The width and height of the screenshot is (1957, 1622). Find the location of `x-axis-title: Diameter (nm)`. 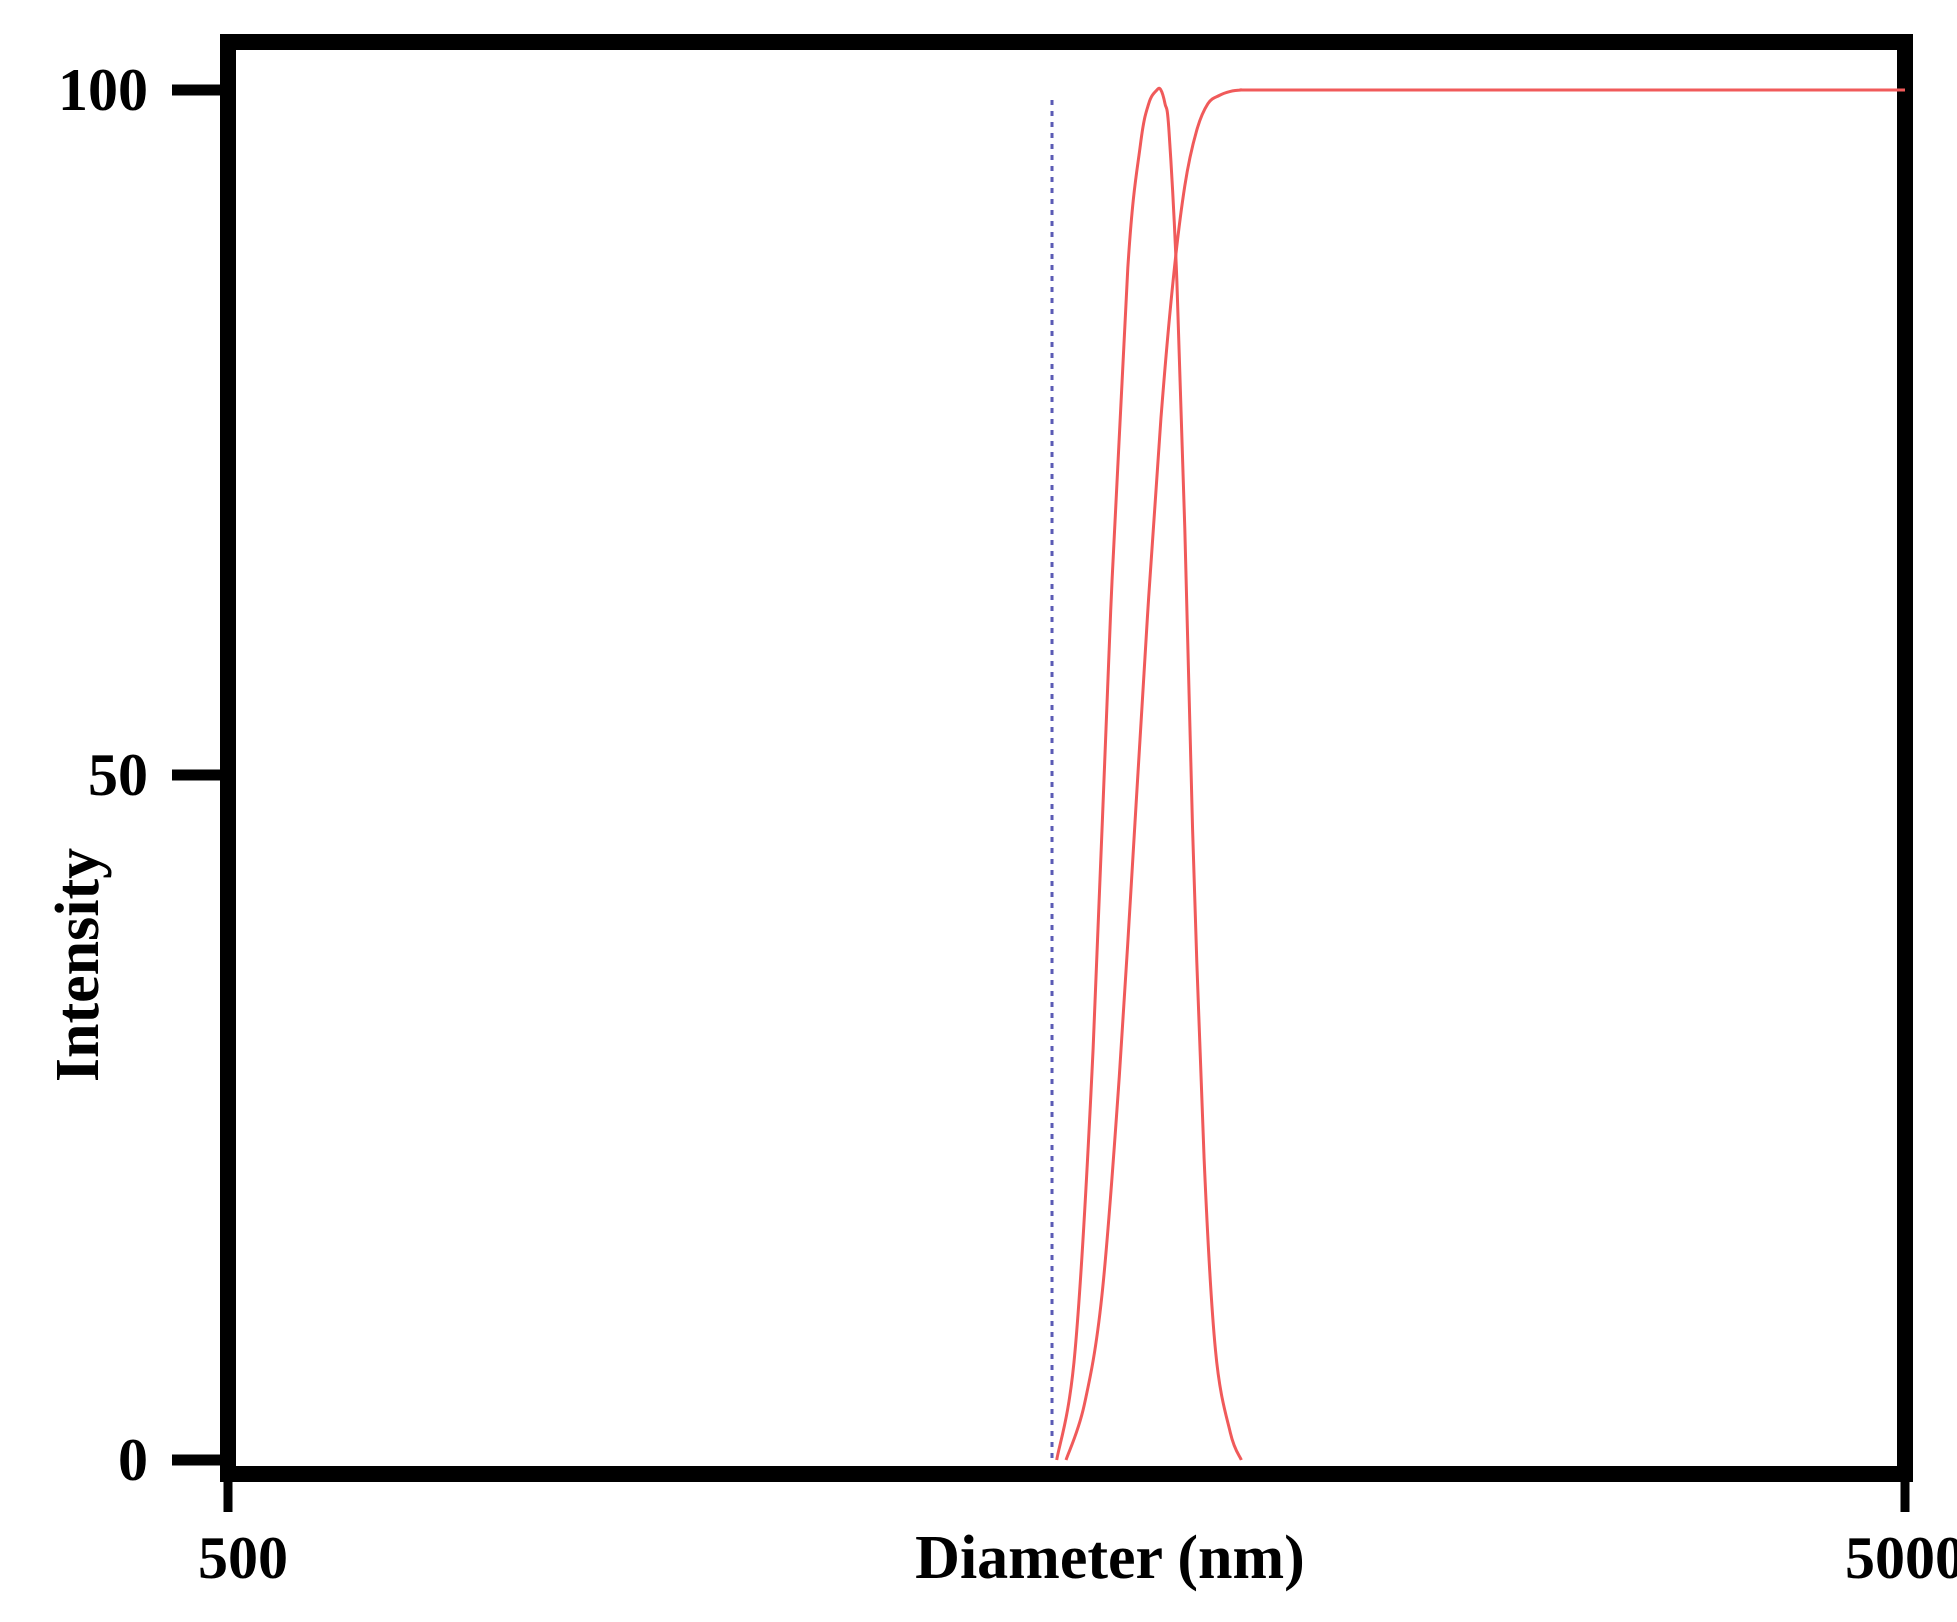

x-axis-title: Diameter (nm) is located at coordinates (1110, 1558).